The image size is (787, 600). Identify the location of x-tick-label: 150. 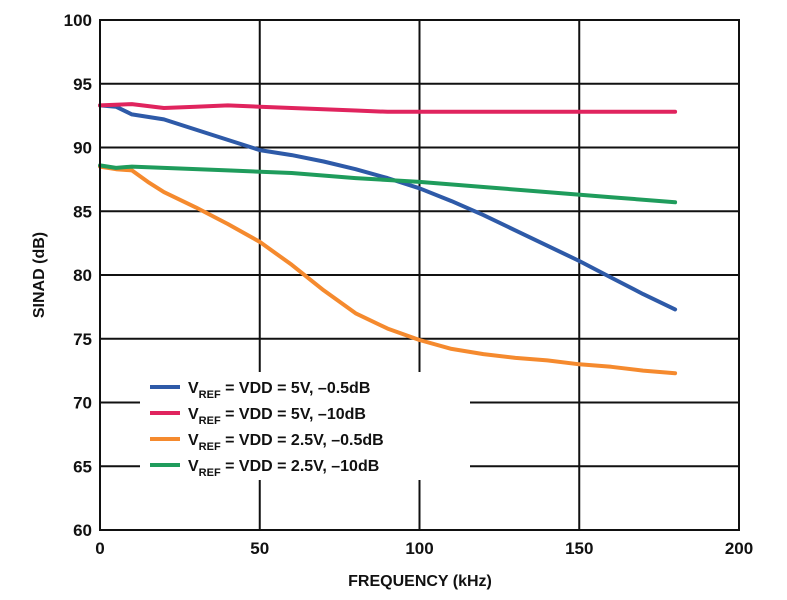
(579, 548).